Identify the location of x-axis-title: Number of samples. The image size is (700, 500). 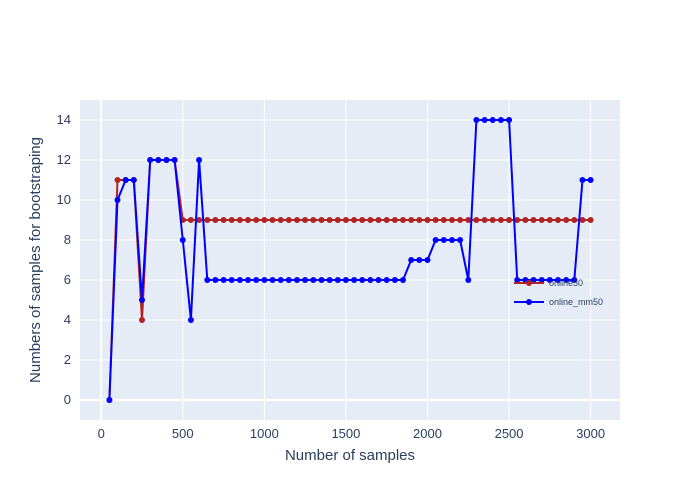
(350, 455).